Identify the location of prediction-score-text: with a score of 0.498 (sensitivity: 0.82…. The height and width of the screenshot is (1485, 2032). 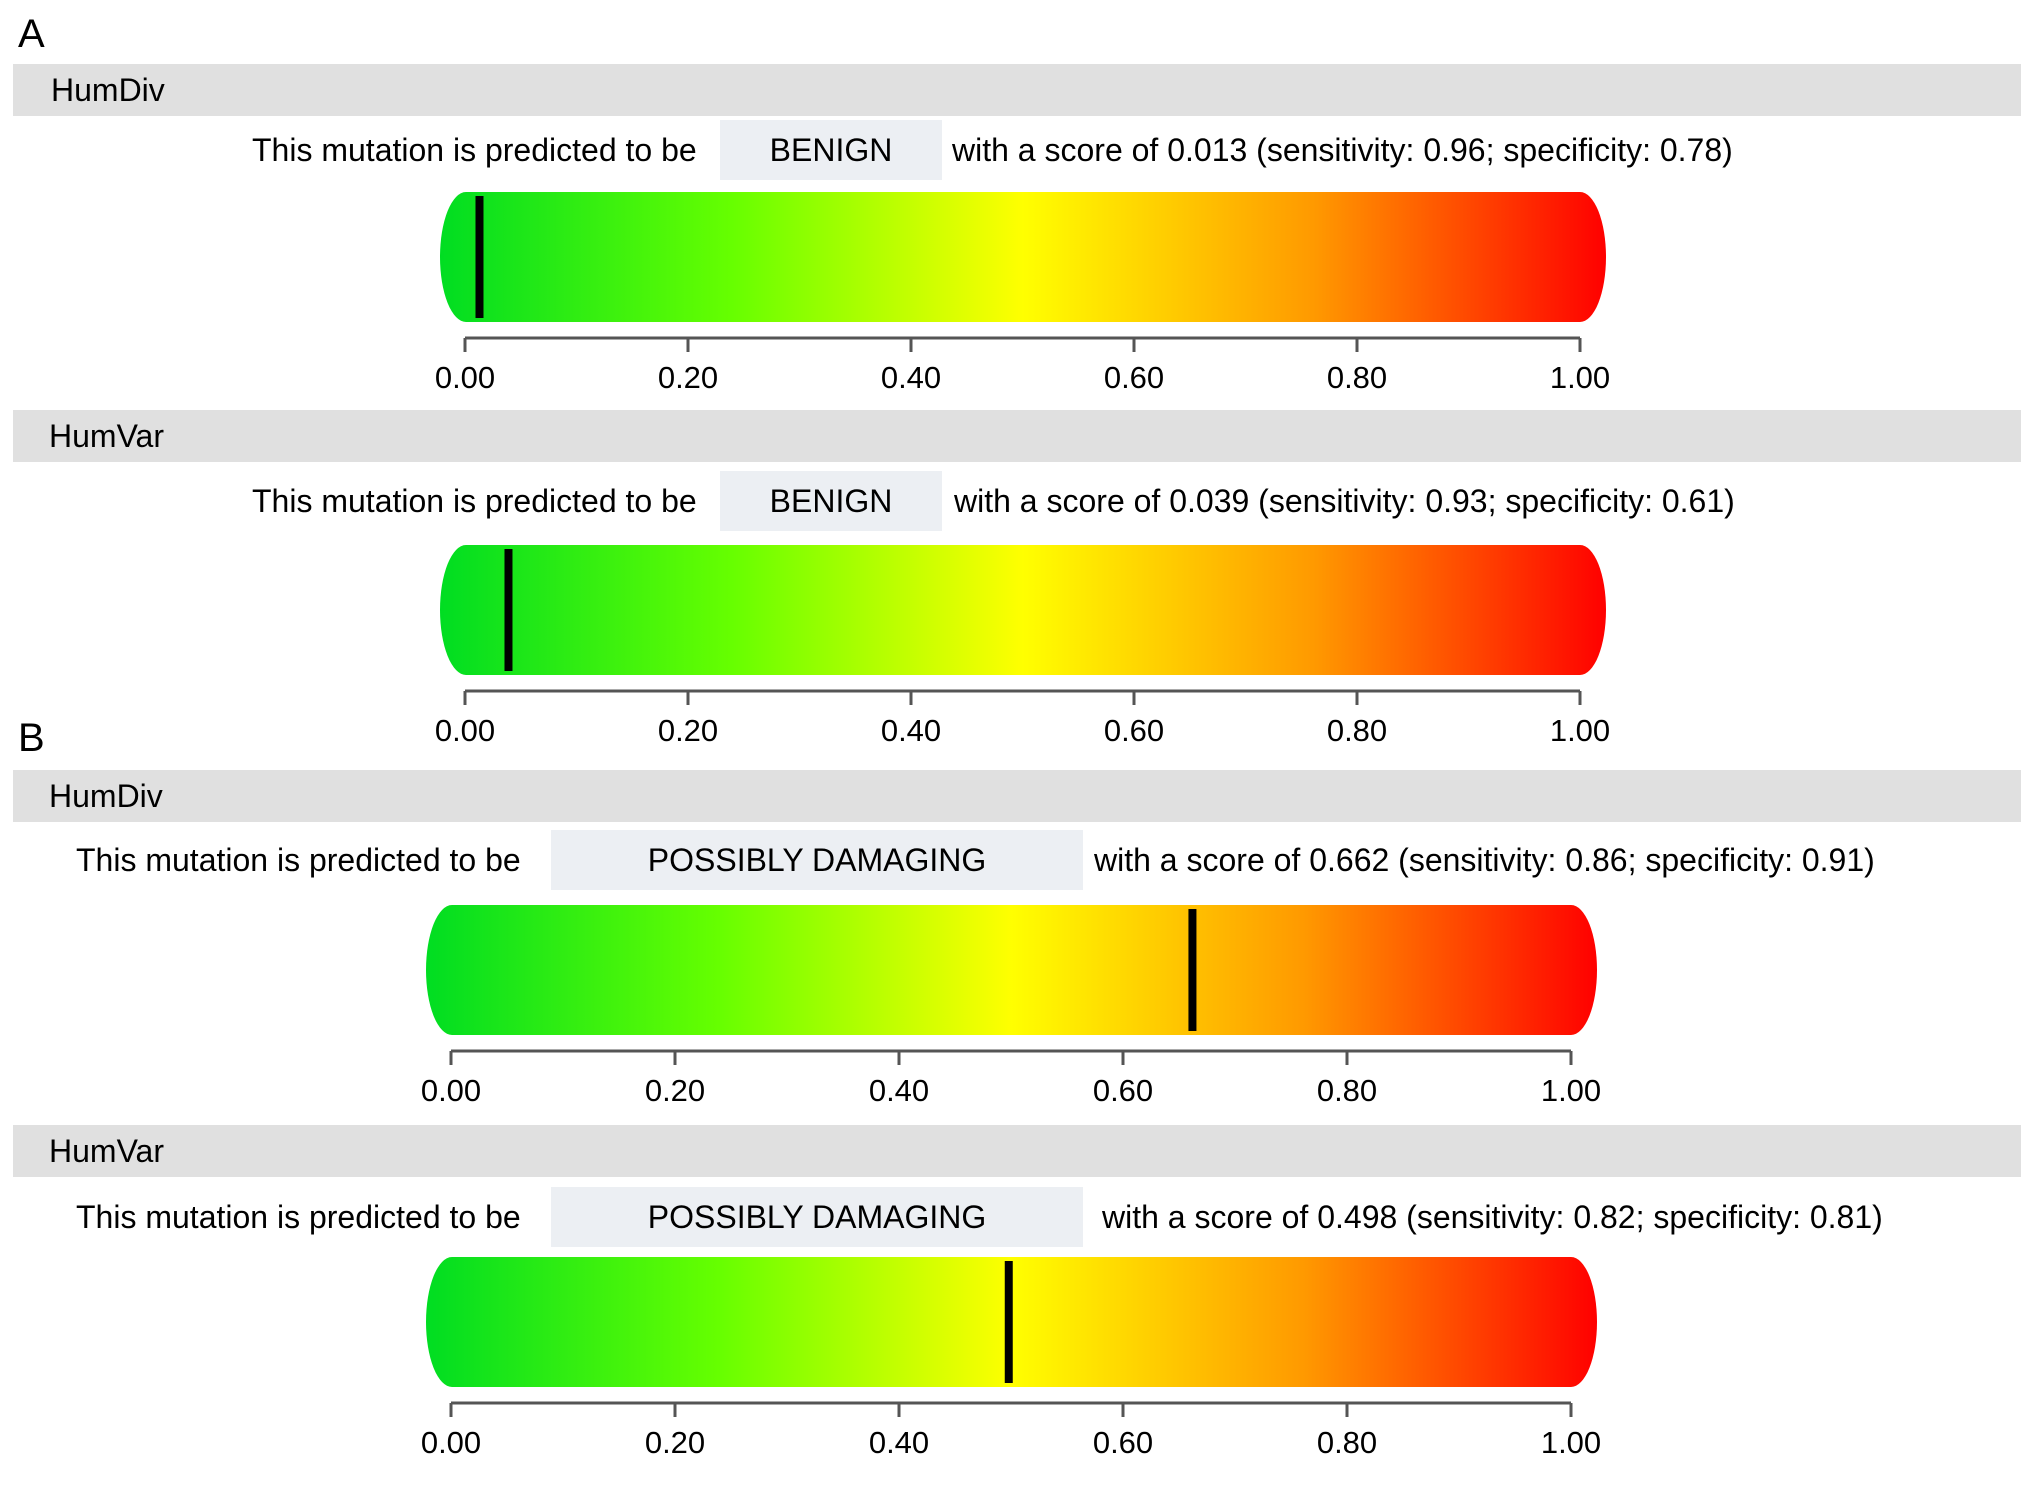
(1492, 1217).